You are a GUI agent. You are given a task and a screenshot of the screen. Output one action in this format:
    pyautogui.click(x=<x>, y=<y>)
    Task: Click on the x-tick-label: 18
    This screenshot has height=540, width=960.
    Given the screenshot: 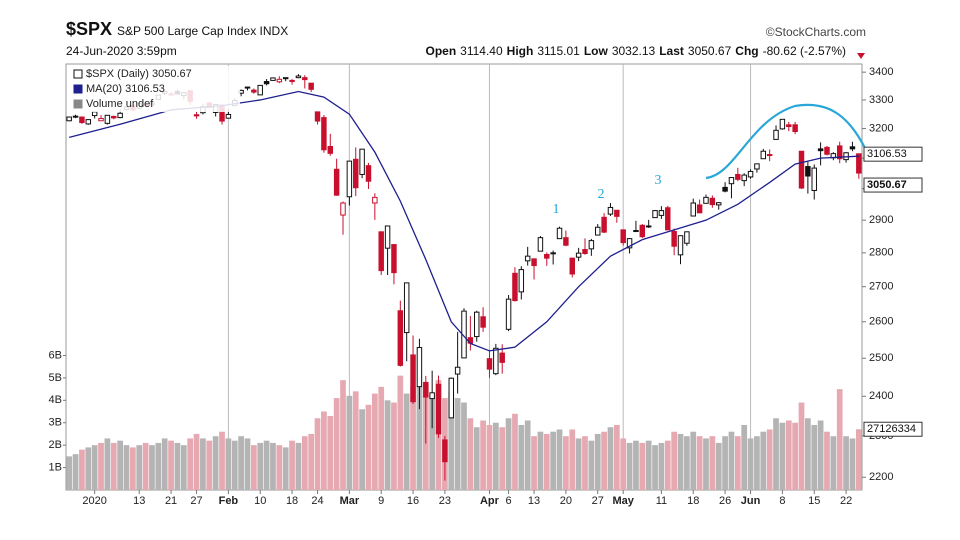 What is the action you would take?
    pyautogui.click(x=693, y=501)
    